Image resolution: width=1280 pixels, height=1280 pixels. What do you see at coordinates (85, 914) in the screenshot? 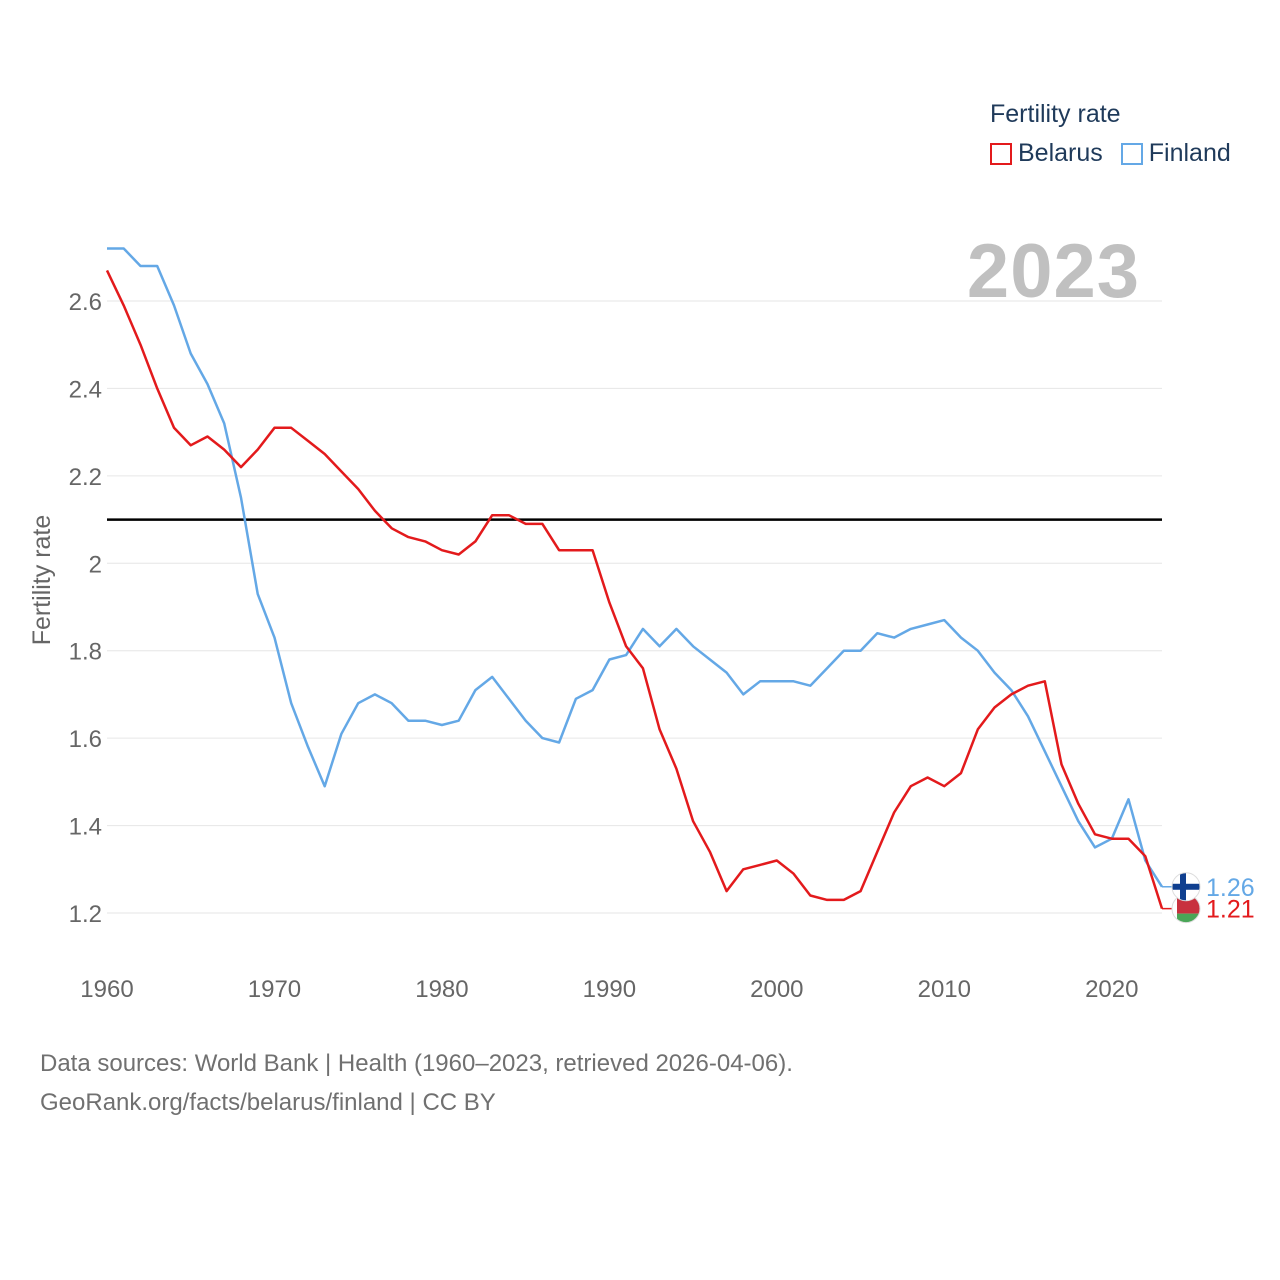
I see `y-tick-label: 1.2` at bounding box center [85, 914].